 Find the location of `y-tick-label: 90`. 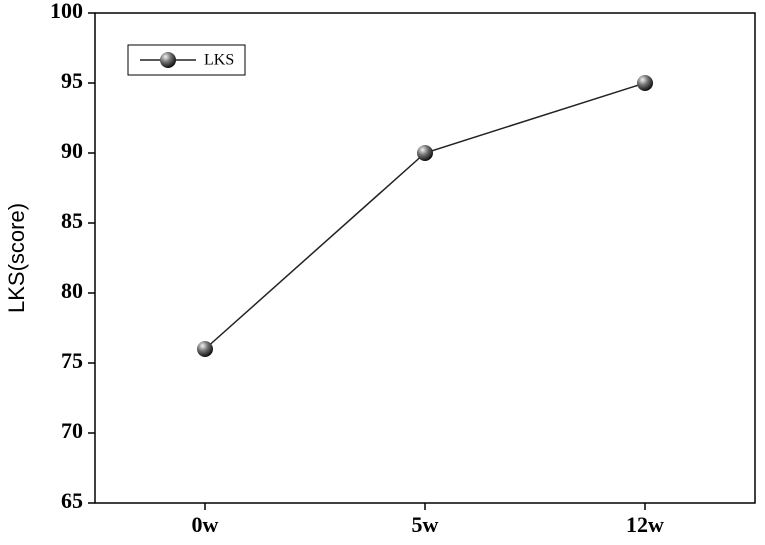

y-tick-label: 90 is located at coordinates (72, 150).